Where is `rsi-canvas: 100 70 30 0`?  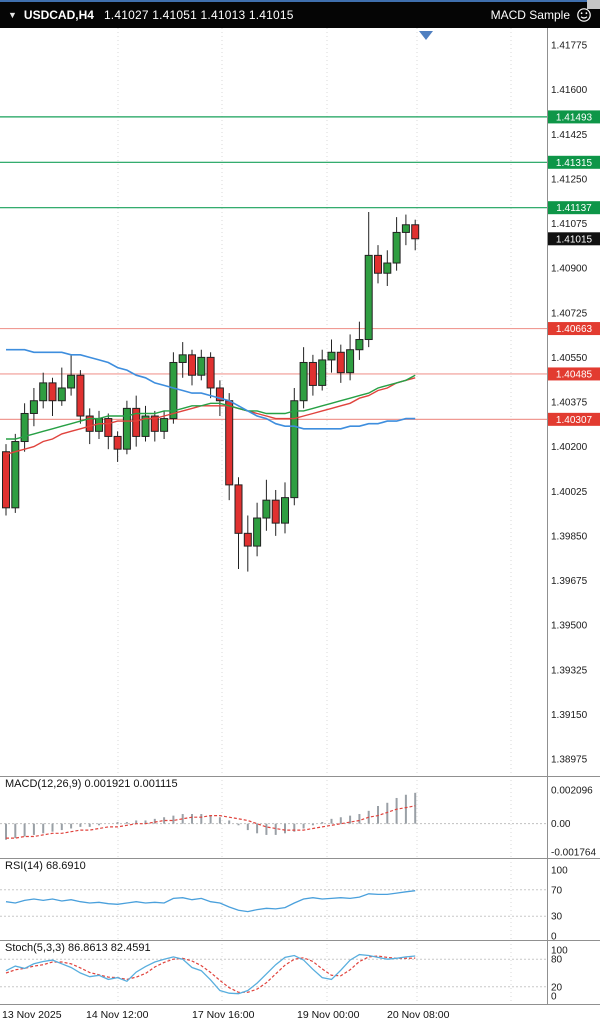
rsi-canvas: 100 70 30 0 is located at coordinates (300, 899).